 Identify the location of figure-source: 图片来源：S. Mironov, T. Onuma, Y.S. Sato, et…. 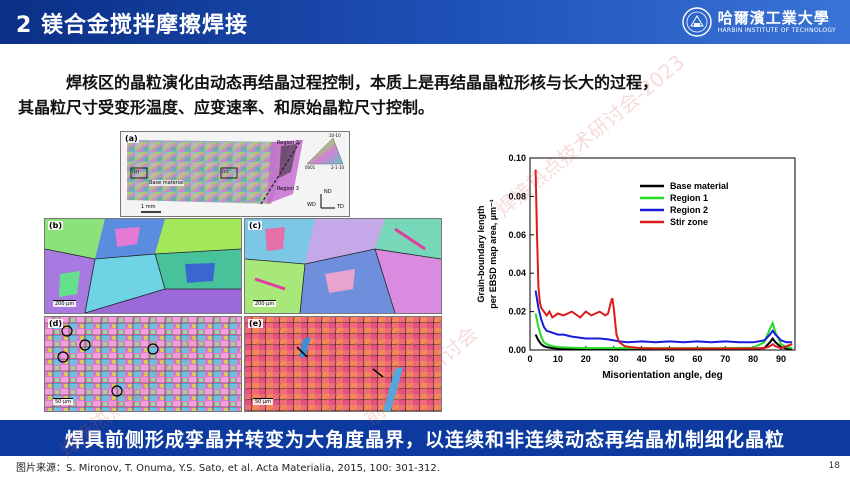
(228, 468).